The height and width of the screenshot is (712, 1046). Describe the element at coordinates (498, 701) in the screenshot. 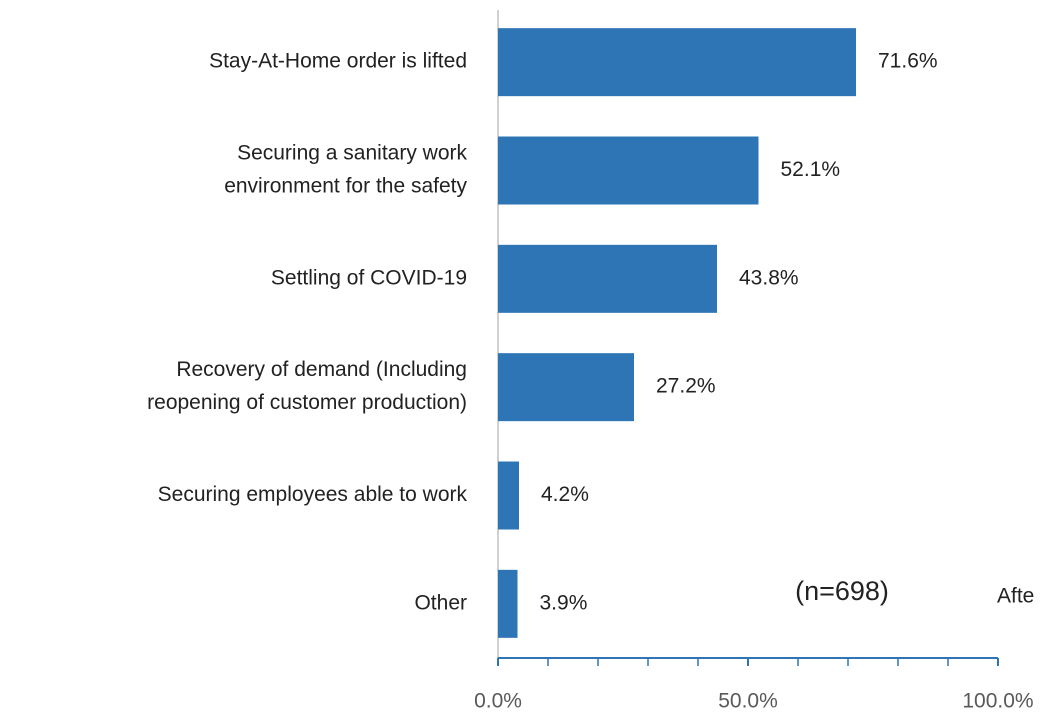

I see `x-tick-label: 0.0%` at that location.